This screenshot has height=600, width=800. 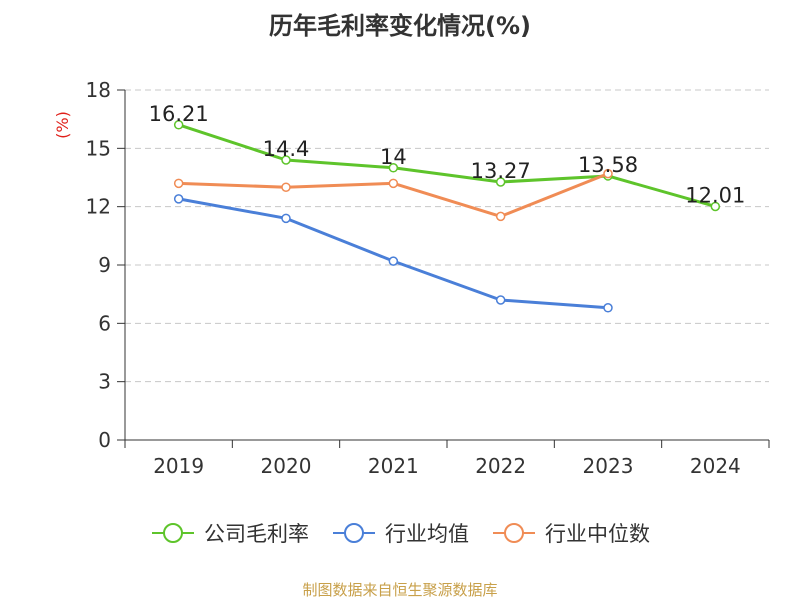 What do you see at coordinates (98, 148) in the screenshot?
I see `y-tick-label: 15` at bounding box center [98, 148].